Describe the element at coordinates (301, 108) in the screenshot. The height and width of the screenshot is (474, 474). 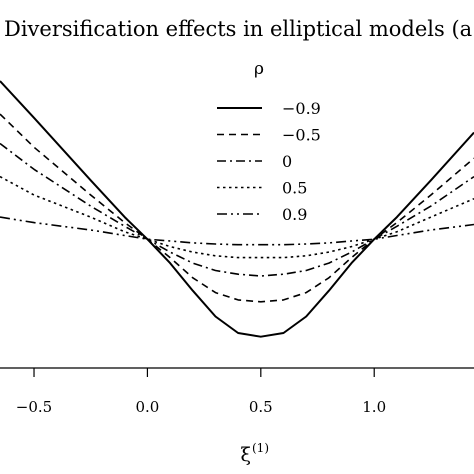
I see `legend-label-1: −0.9` at that location.